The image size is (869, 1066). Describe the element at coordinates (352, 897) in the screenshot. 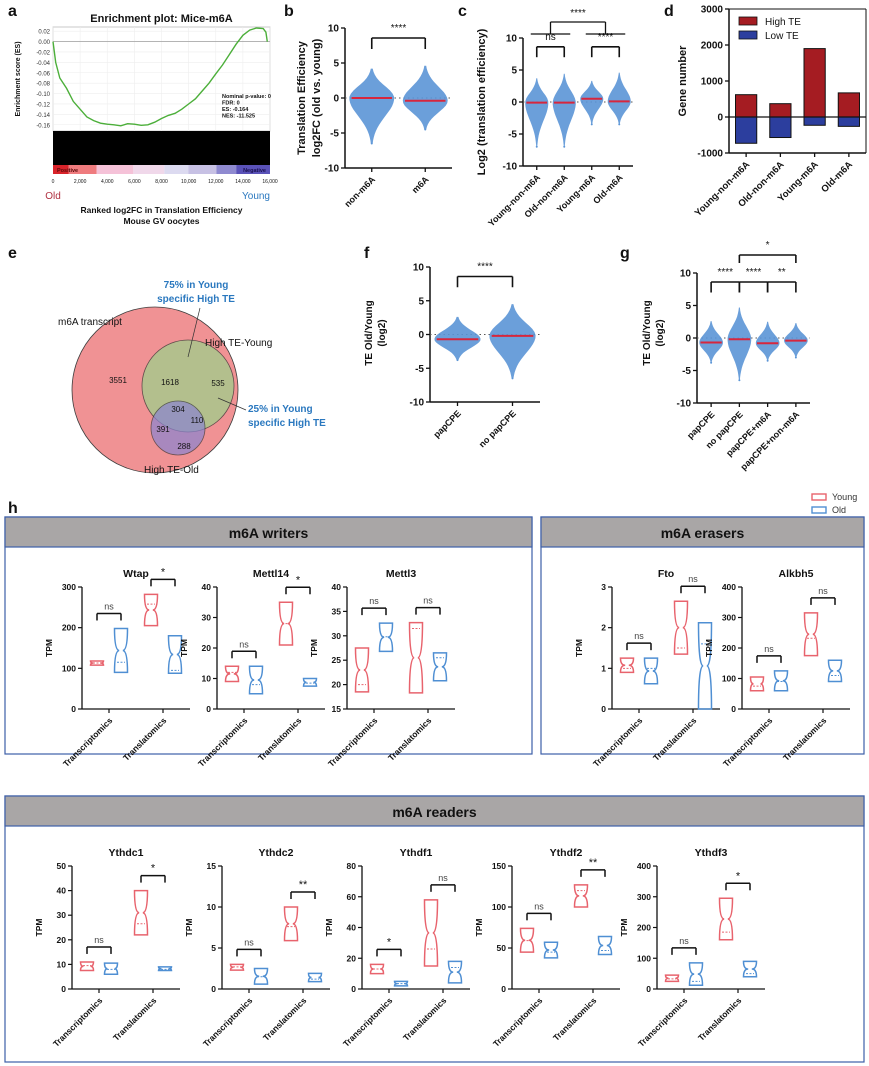

I see `y-tick-label: 60` at that location.